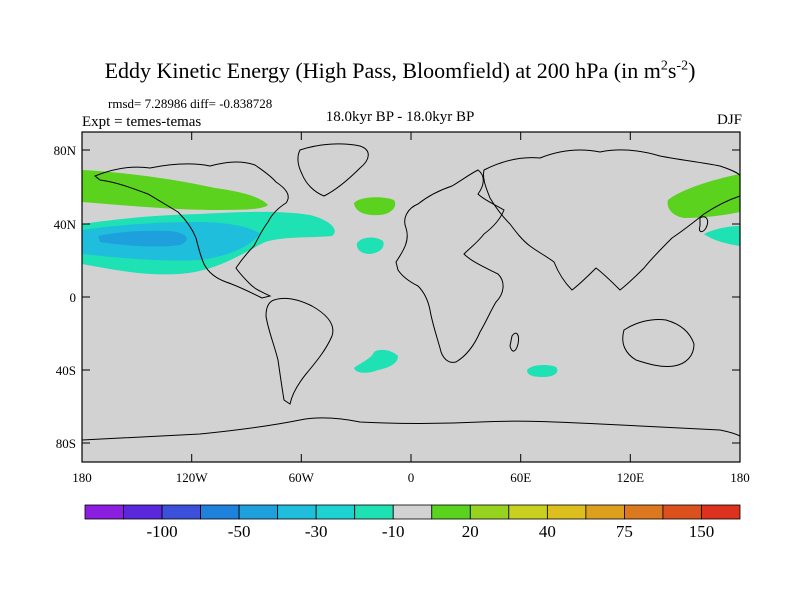 The image size is (800, 600). Describe the element at coordinates (65, 224) in the screenshot. I see `lat-label: 40N` at that location.